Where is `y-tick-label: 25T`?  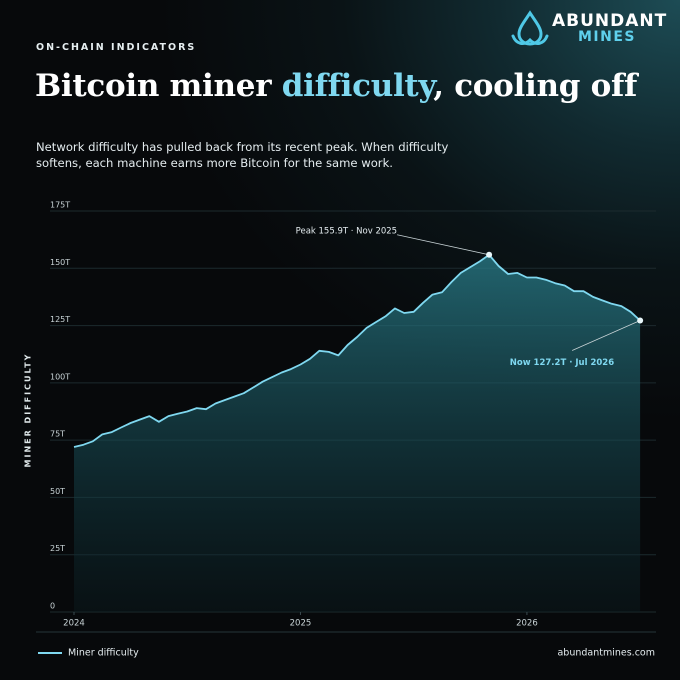
y-tick-label: 25T is located at coordinates (57, 548).